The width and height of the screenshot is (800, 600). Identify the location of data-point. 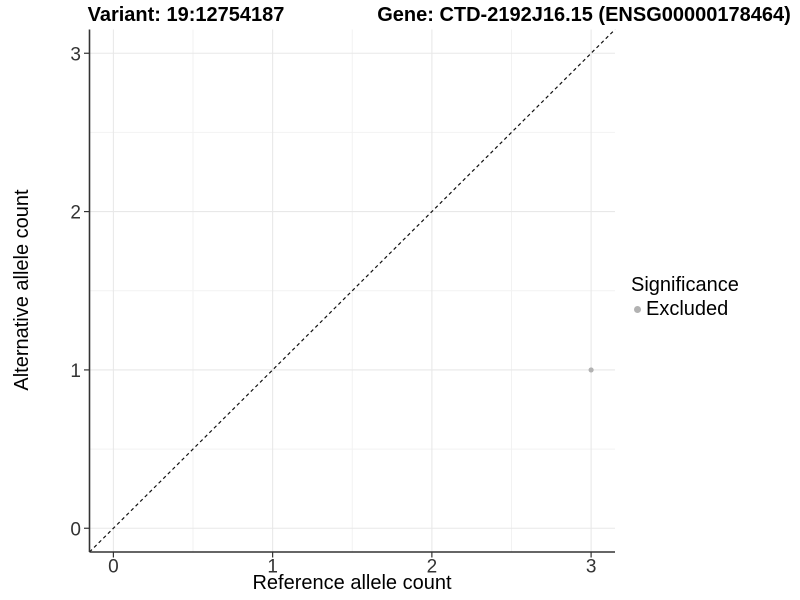
(591, 370).